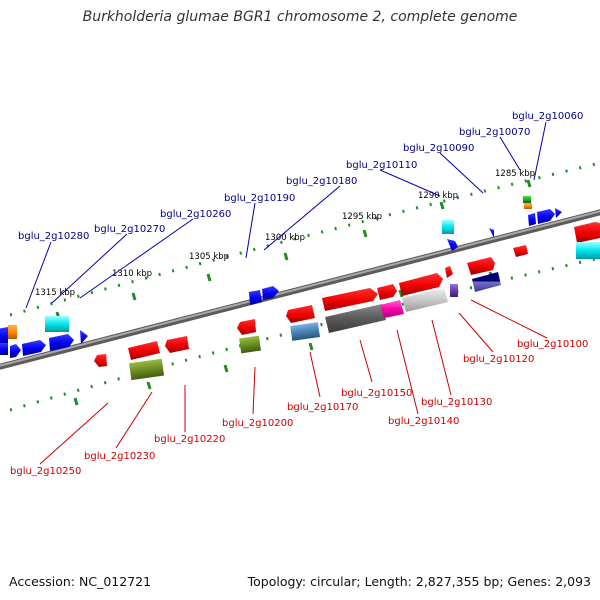 This screenshot has height=600, width=600. Describe the element at coordinates (55, 293) in the screenshot. I see `kbp-label: 1315 kbp` at that location.